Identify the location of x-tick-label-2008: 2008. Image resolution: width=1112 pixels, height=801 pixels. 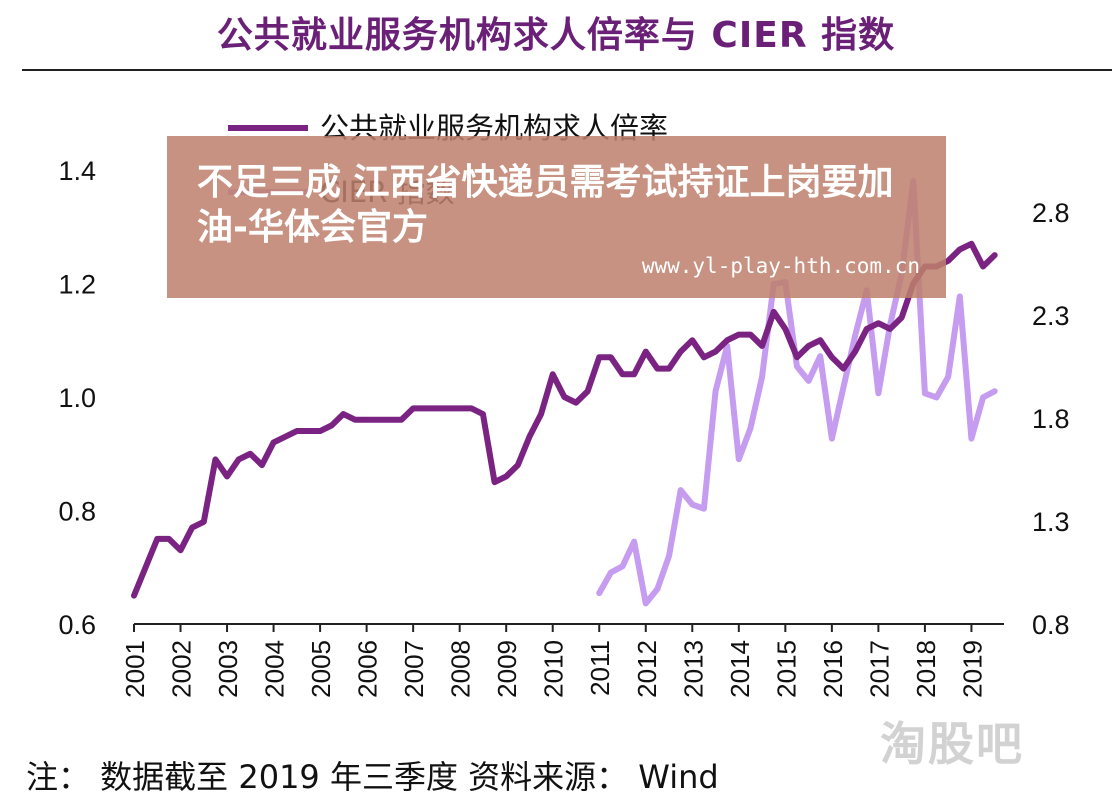
(461, 669).